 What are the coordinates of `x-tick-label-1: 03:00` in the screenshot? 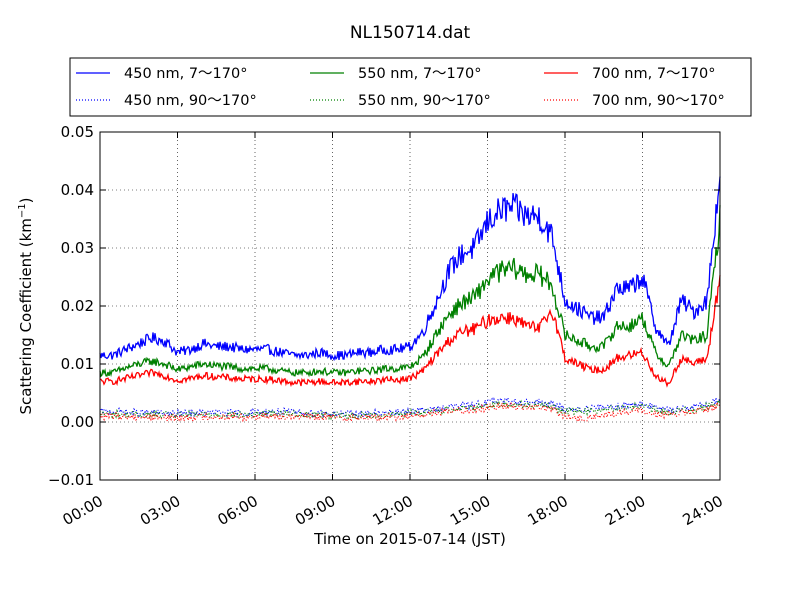 It's located at (160, 510).